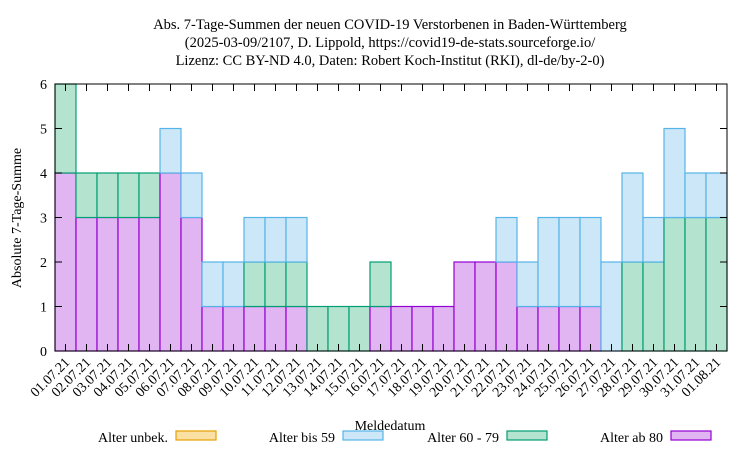 This screenshot has width=750, height=450. Describe the element at coordinates (17, 218) in the screenshot. I see `y-axis-label: Absolute 7-Tage-Summe` at that location.